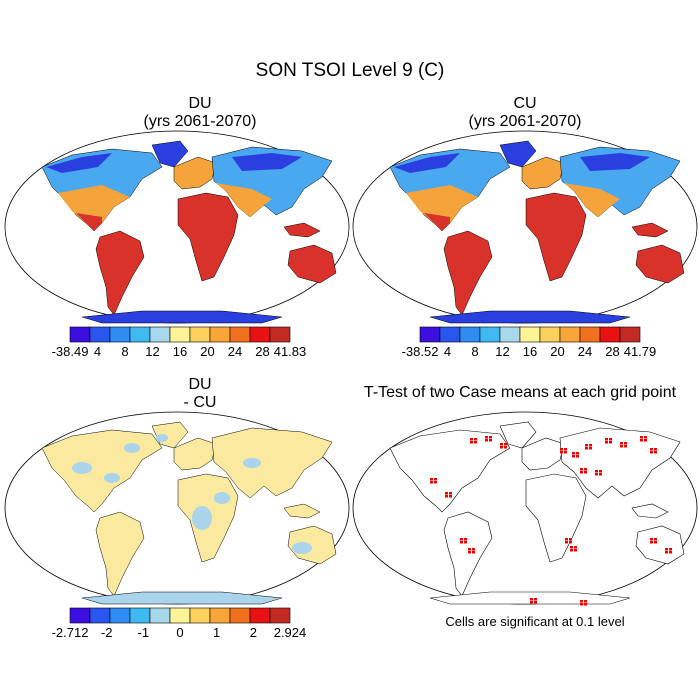 The image size is (700, 700). I want to click on colorbar-label: 24, so click(235, 351).